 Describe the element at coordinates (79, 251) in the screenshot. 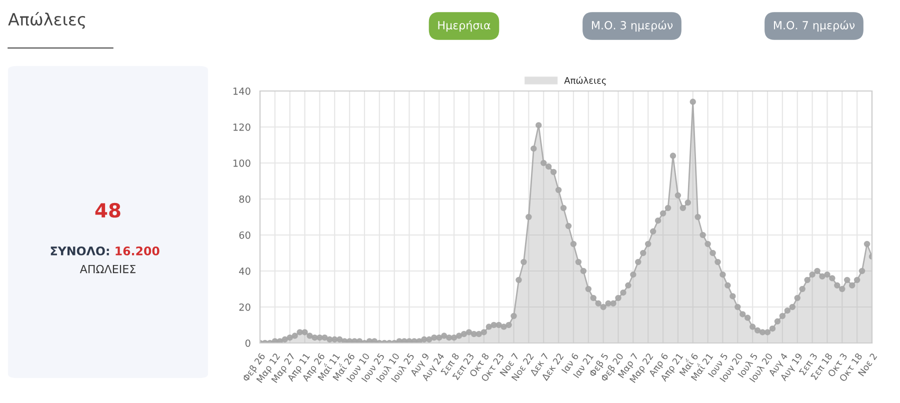

I see `text: ΣΥΝΟΛΟ:` at that location.